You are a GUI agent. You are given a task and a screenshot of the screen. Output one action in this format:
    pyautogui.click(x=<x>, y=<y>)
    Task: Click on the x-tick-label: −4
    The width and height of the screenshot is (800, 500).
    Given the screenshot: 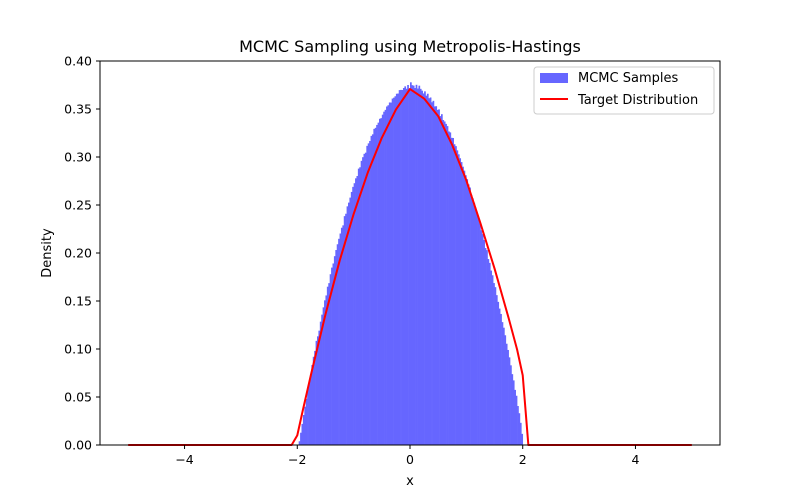 What is the action you would take?
    pyautogui.click(x=184, y=459)
    